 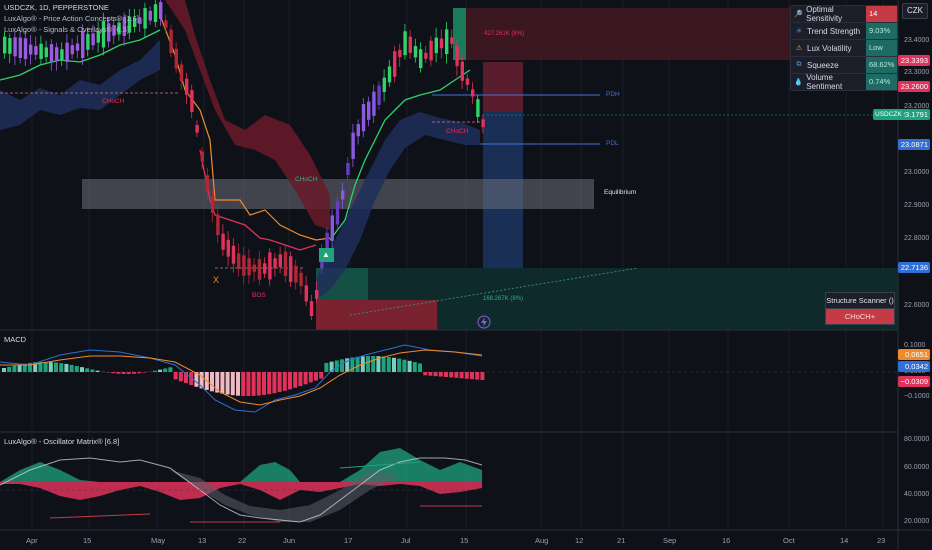 I want to click on magnifier-icon: 🔎, so click(x=798, y=14).